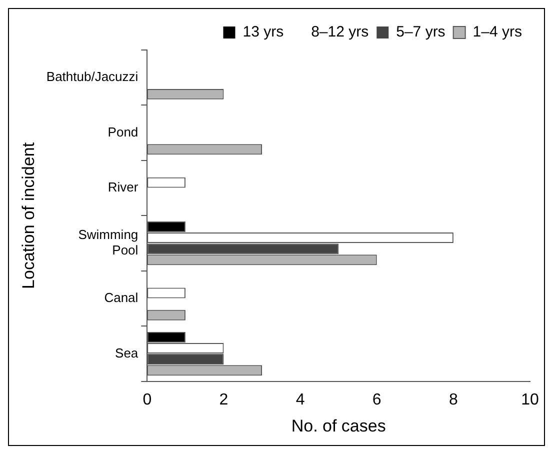 This screenshot has width=555, height=456. I want to click on y-tick-label: Sea, so click(127, 352).